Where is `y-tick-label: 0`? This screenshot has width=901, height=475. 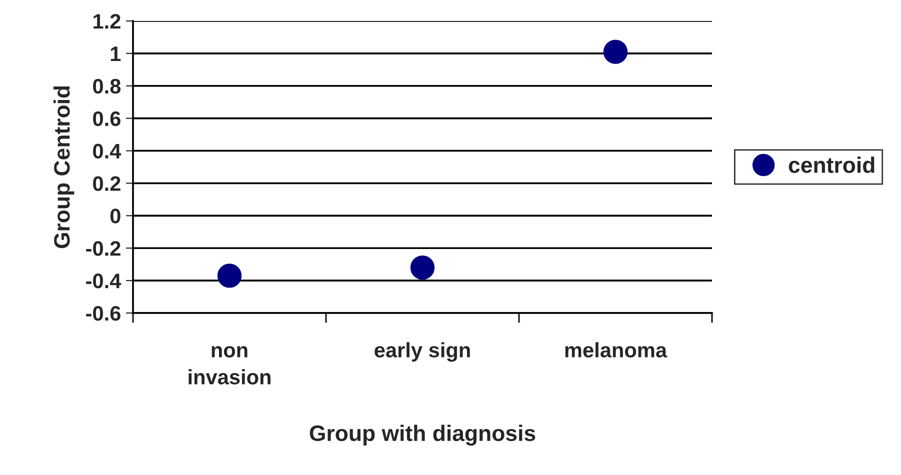 y-tick-label: 0 is located at coordinates (115, 216).